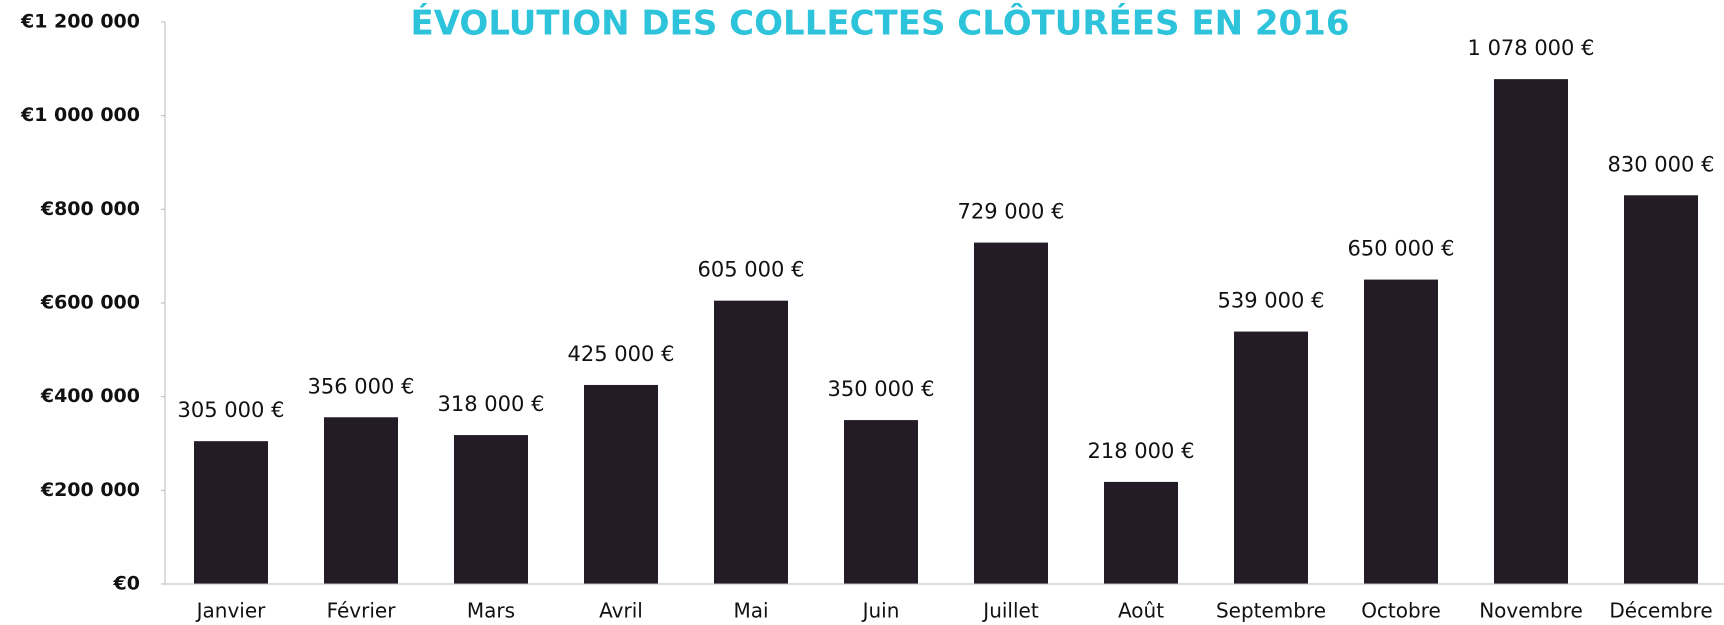 The image size is (1724, 625). Describe the element at coordinates (126, 584) in the screenshot. I see `y-tick-label: €0` at that location.